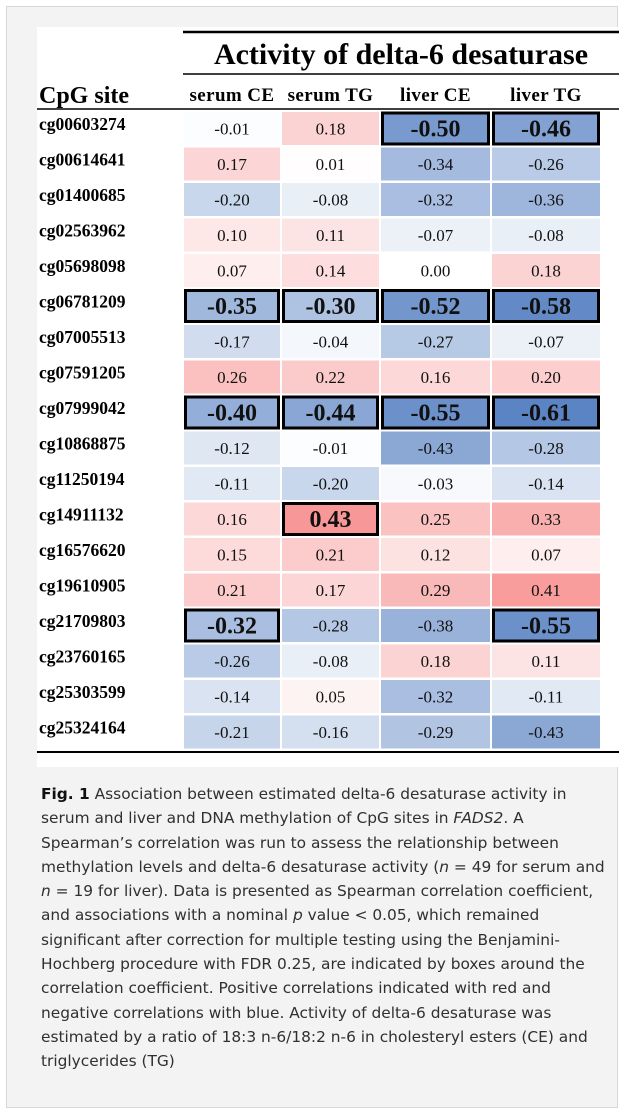 Image resolution: width=625 pixels, height=1115 pixels. Describe the element at coordinates (82, 266) in the screenshot. I see `row-label: cg05698098` at that location.